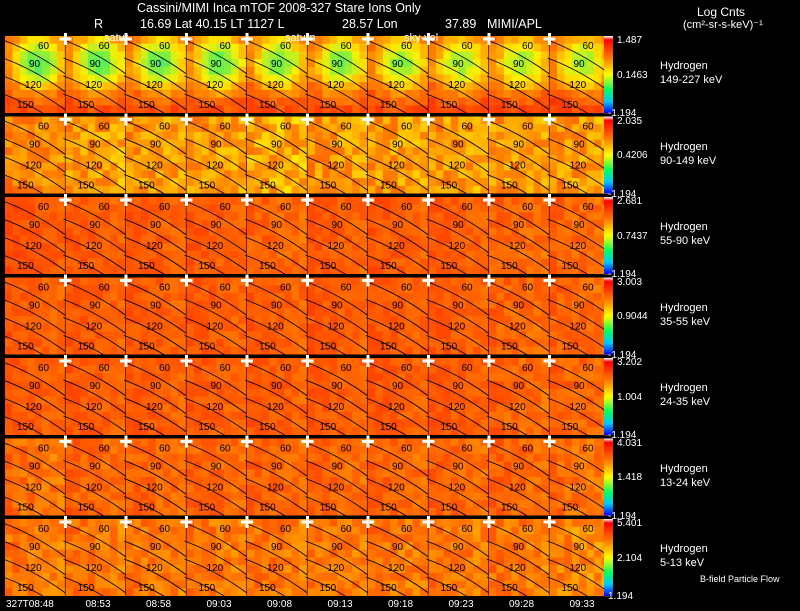 This screenshot has height=611, width=800. I want to click on contour-label: 120, so click(275, 246).